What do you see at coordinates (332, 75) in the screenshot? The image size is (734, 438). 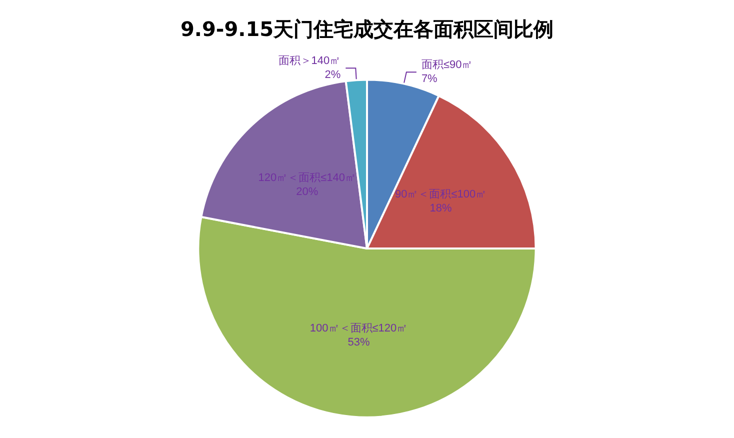 I see `data-label: 2%` at bounding box center [332, 75].